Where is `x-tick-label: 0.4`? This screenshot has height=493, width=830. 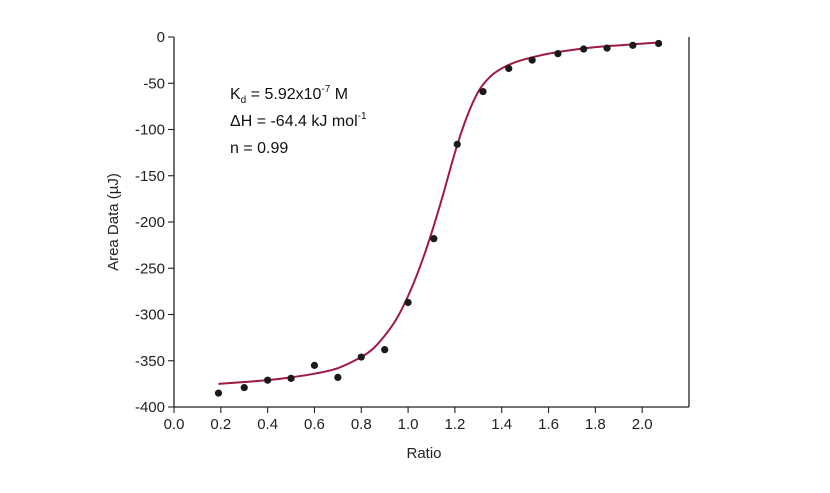
x-tick-label: 0.4 is located at coordinates (267, 424).